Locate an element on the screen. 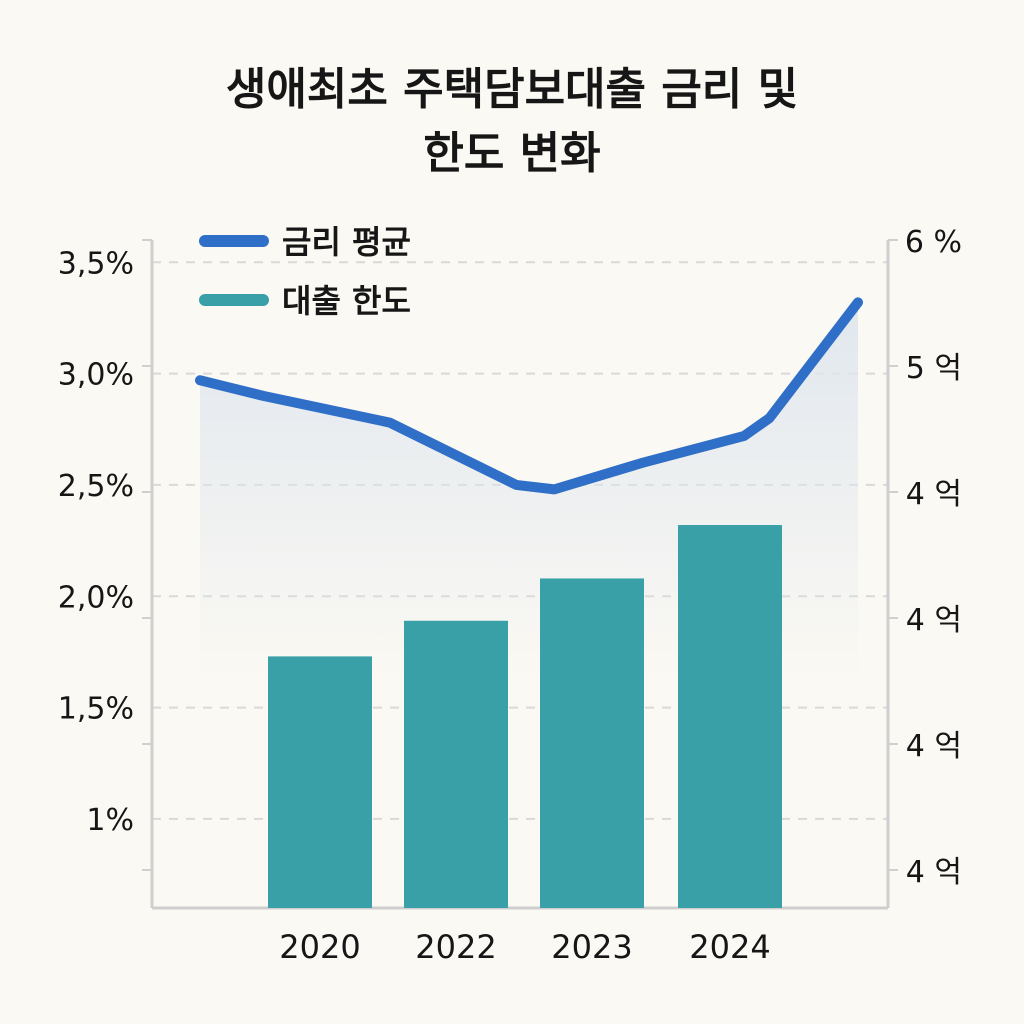  bar-2020 is located at coordinates (320, 782).